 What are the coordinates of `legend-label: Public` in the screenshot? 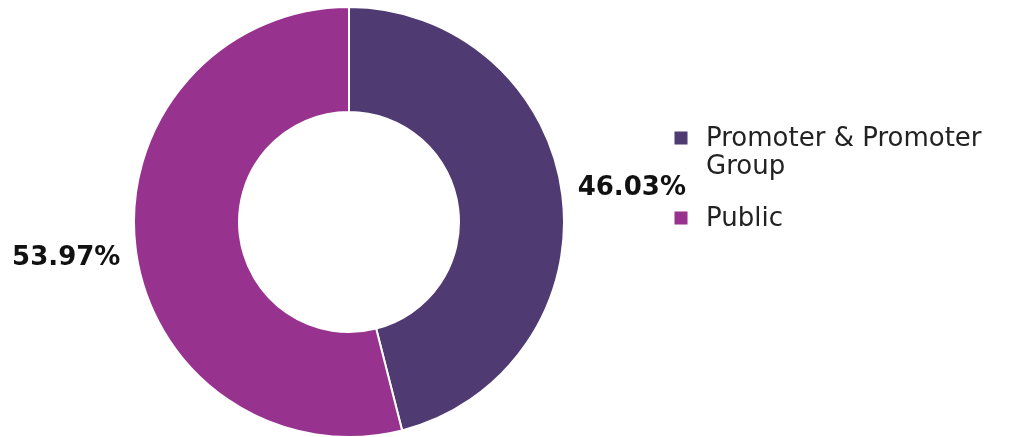 It's located at (744, 217).